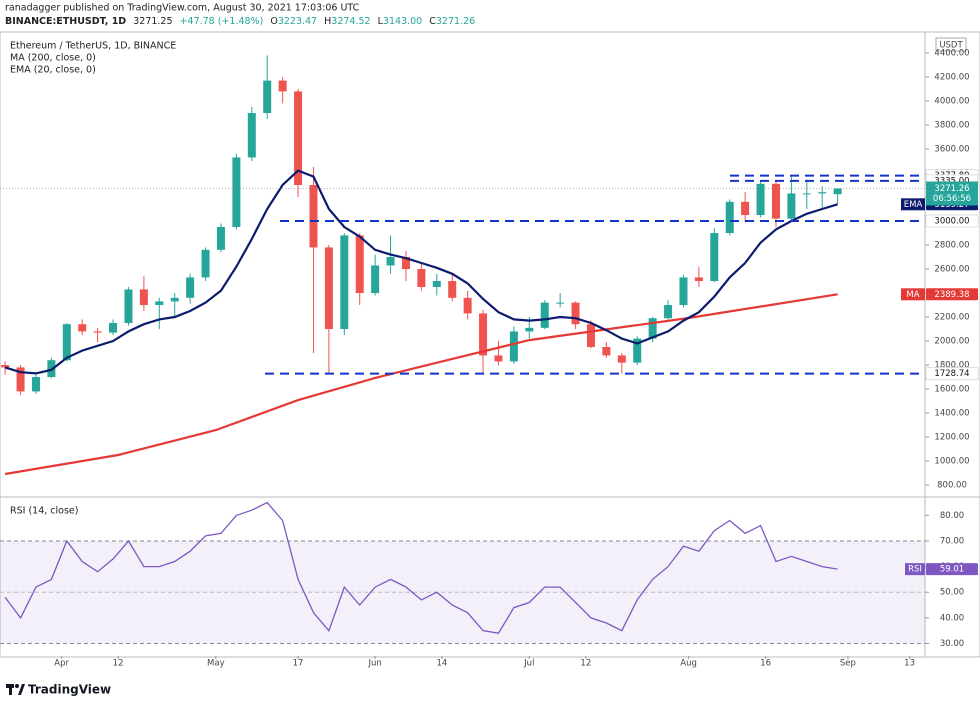 This screenshot has width=980, height=702. What do you see at coordinates (15, 689) in the screenshot?
I see `logo` at bounding box center [15, 689].